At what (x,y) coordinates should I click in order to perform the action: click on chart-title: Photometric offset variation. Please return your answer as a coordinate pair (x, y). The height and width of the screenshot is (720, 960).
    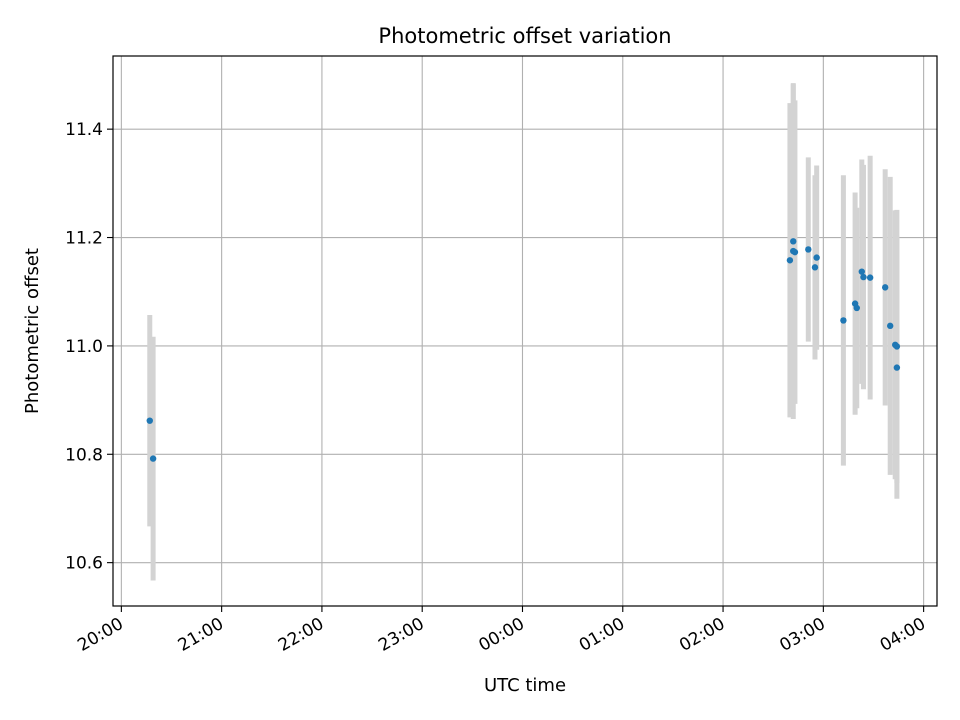
    Looking at the image, I should click on (524, 36).